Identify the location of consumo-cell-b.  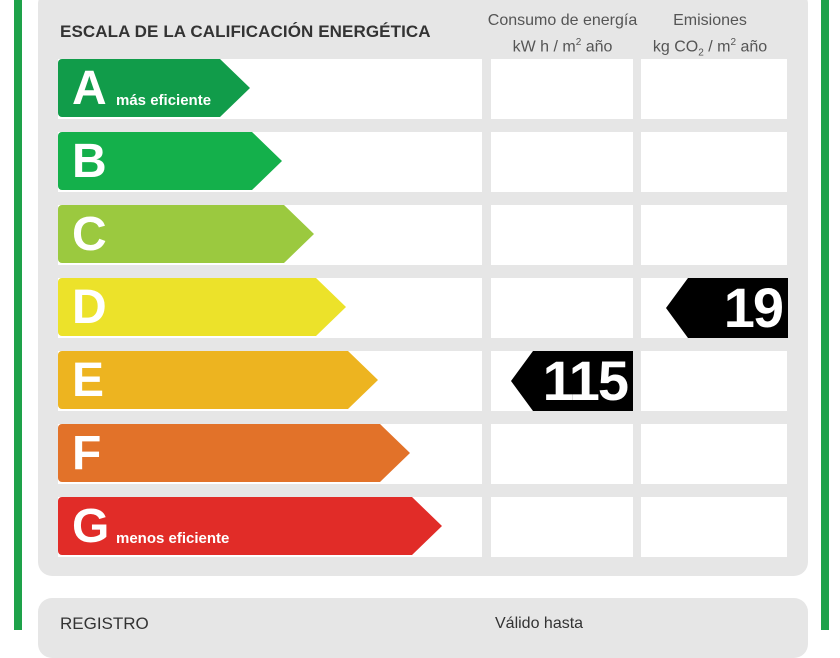
(562, 162).